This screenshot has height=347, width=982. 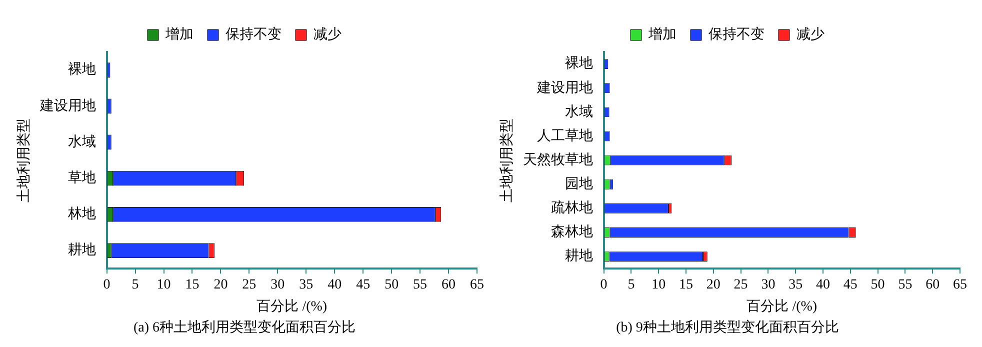 What do you see at coordinates (571, 208) in the screenshot?
I see `y-tick-label: 疏林地` at bounding box center [571, 208].